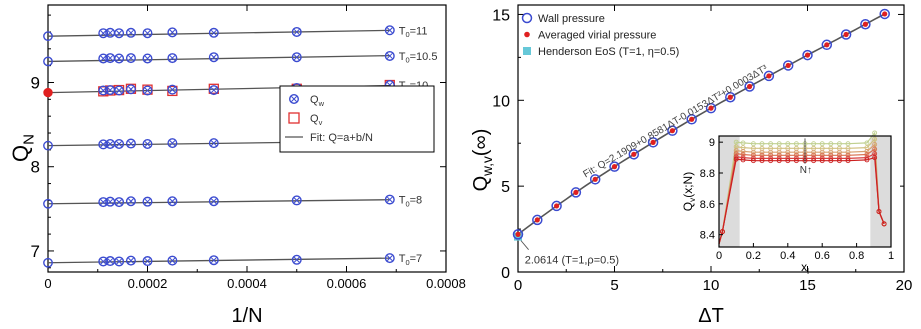 This screenshot has height=329, width=921. Describe the element at coordinates (856, 256) in the screenshot. I see `inset-x-tick-label: 0.8` at that location.